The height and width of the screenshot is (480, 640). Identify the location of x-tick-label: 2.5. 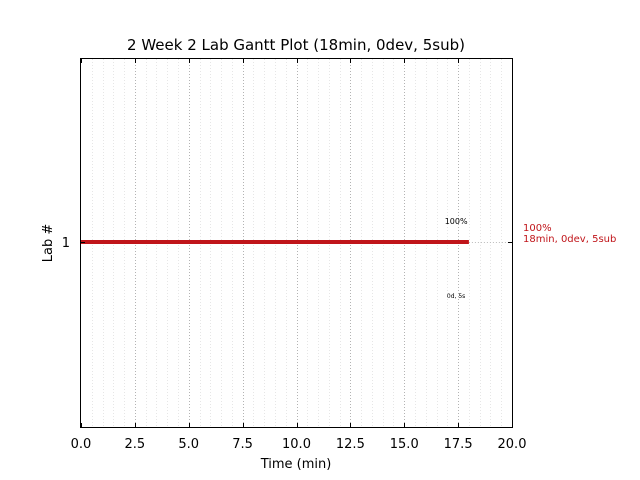
(135, 444).